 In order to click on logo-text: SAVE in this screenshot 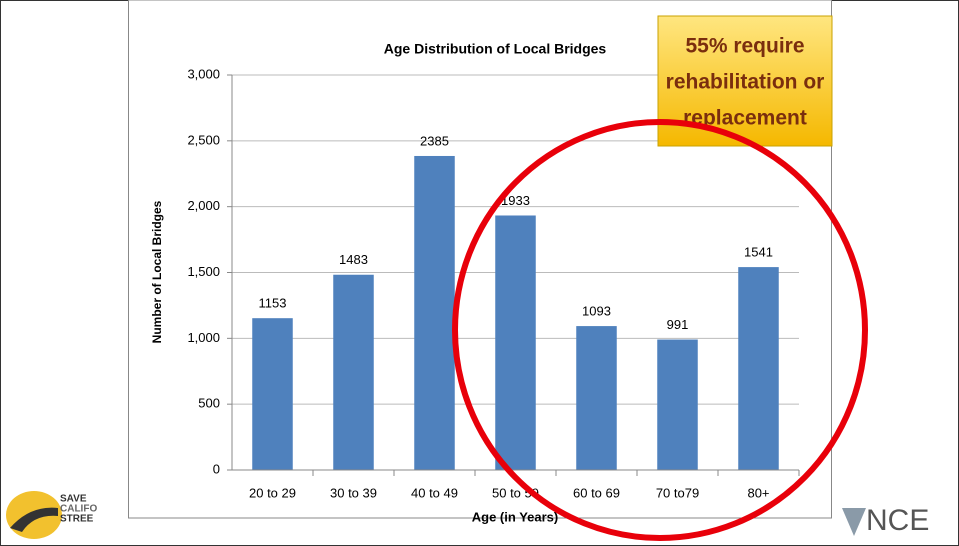, I will do `click(73, 499)`.